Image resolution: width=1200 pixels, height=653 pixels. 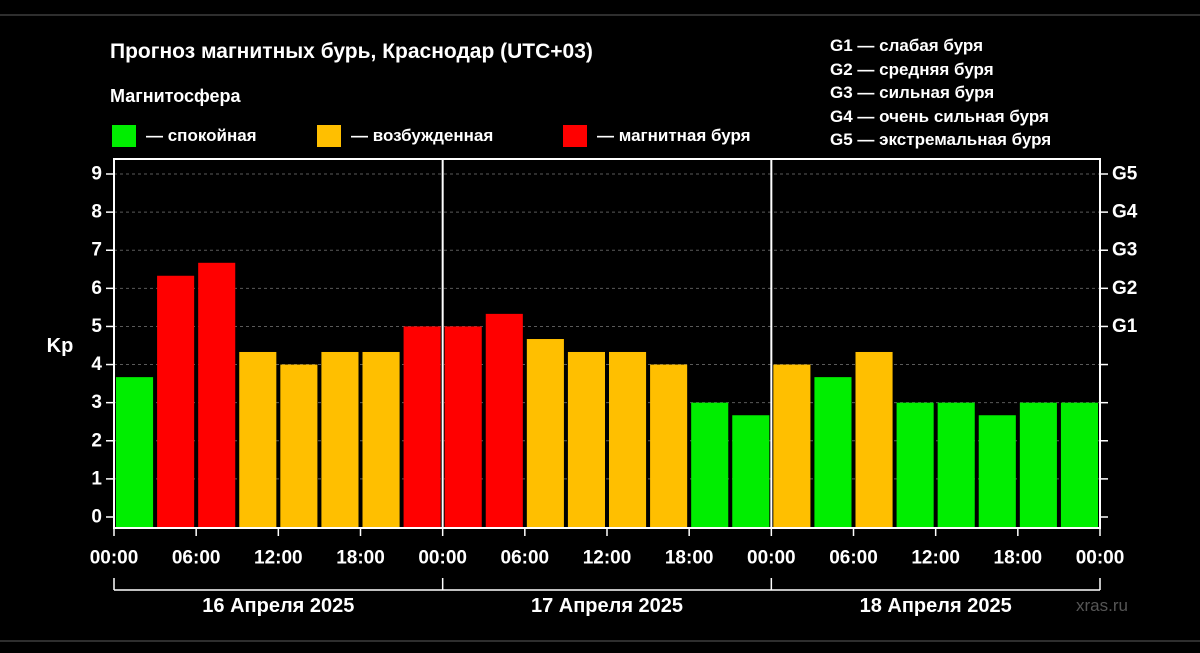 What do you see at coordinates (939, 116) in the screenshot?
I see `g-legend-item: G4 — очень сильная буря` at bounding box center [939, 116].